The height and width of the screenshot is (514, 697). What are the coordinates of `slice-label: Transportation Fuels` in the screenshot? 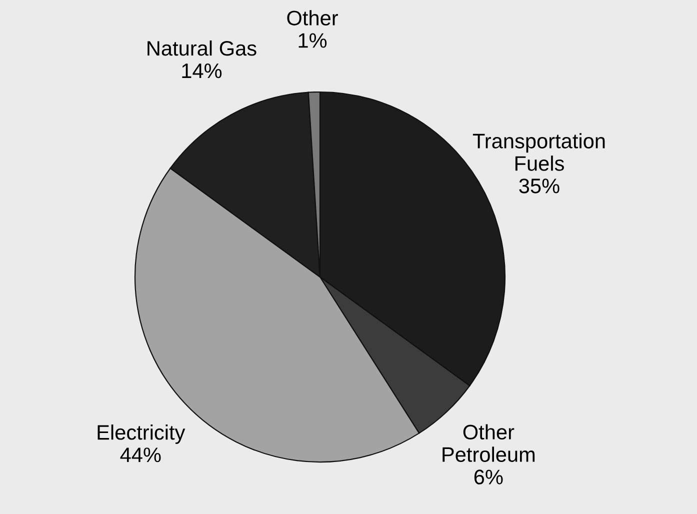 It's located at (538, 152).